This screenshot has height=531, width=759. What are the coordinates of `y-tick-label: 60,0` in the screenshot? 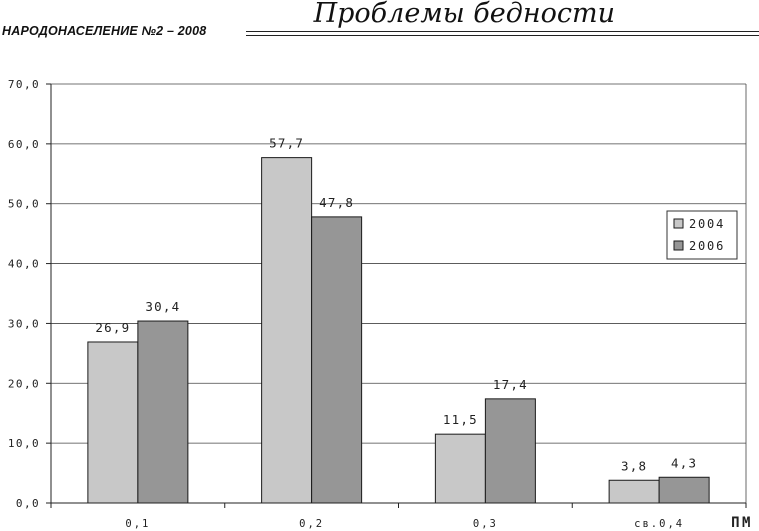 It's located at (24, 144).